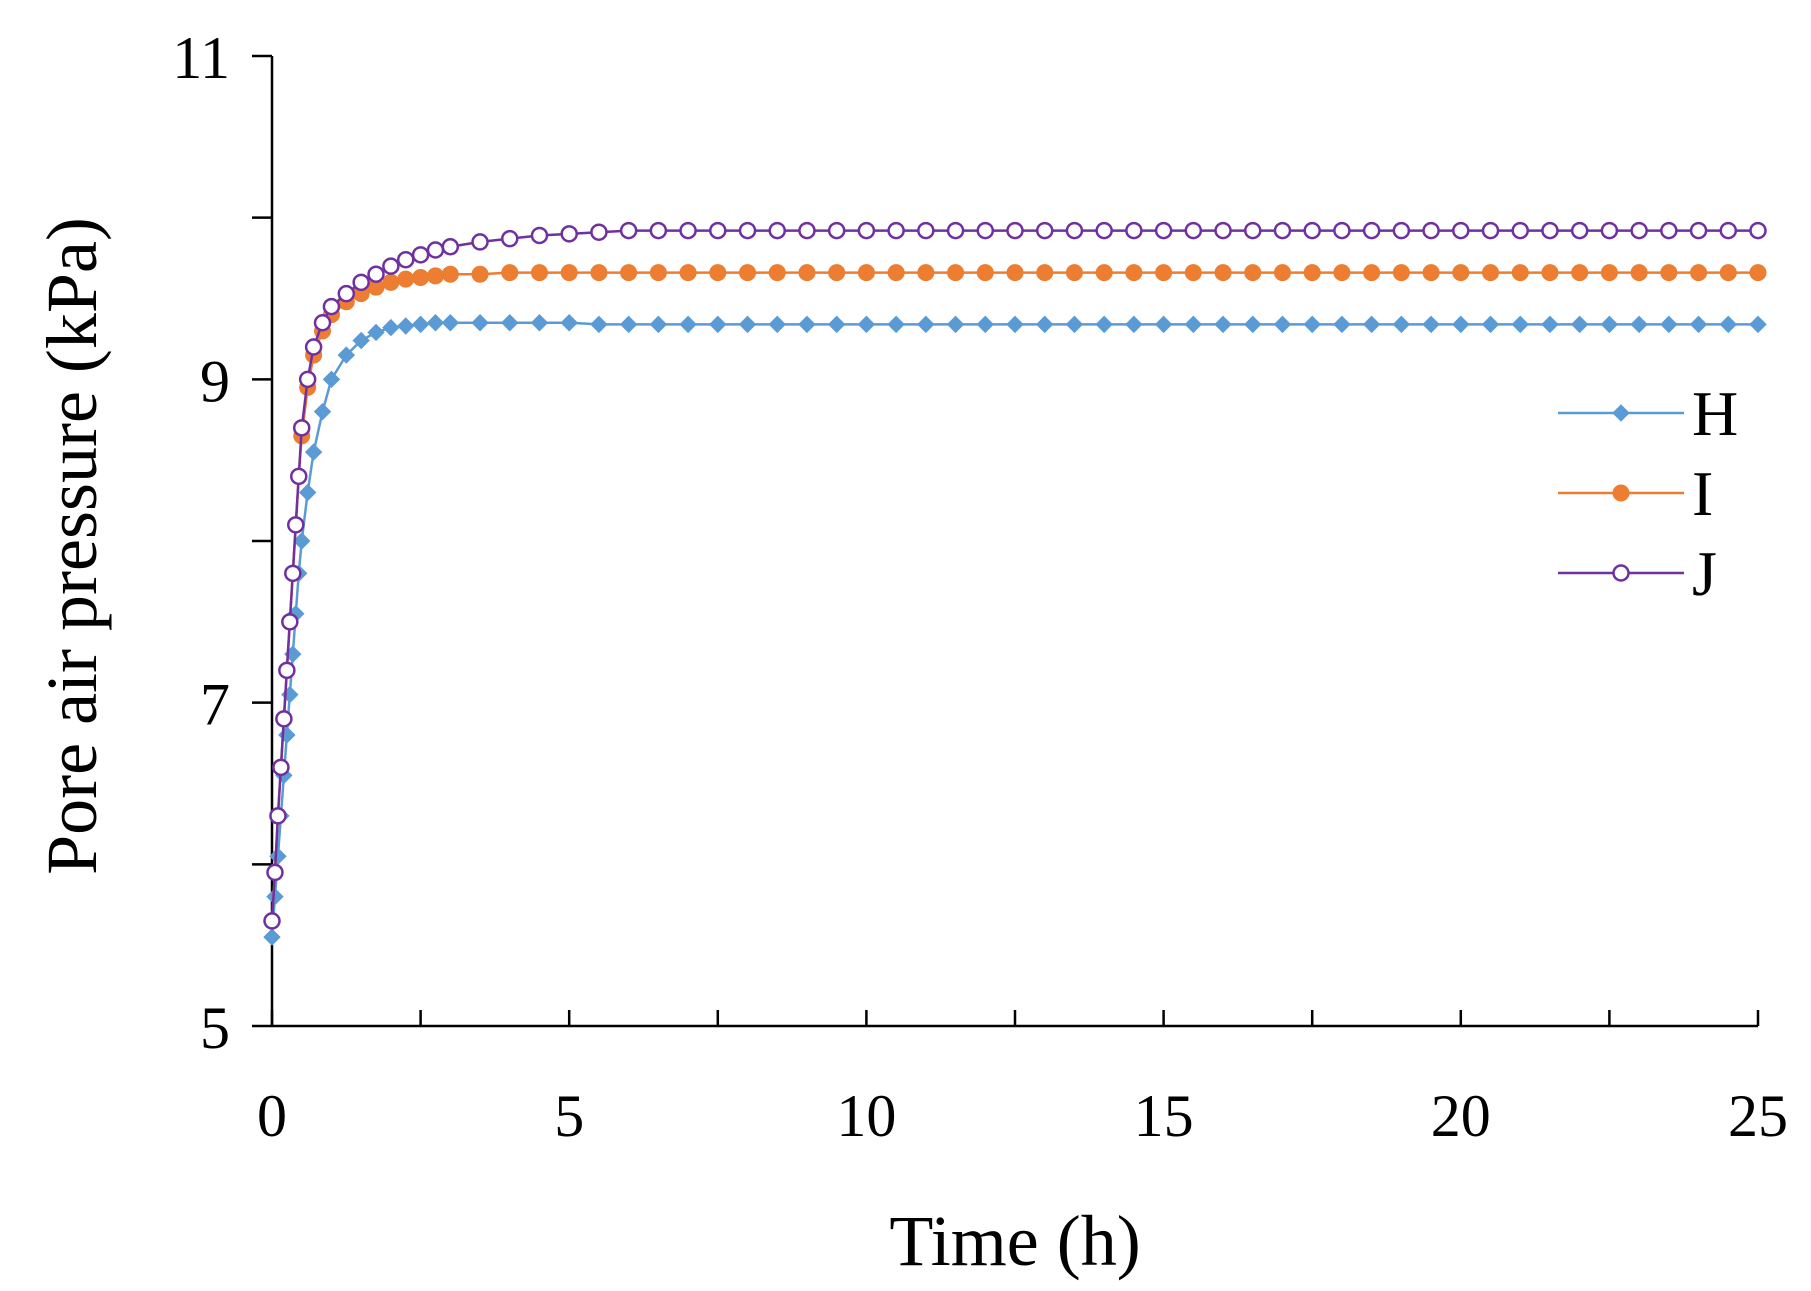 This screenshot has height=1291, width=1811. What do you see at coordinates (569, 1116) in the screenshot?
I see `x-tick-label: 5` at bounding box center [569, 1116].